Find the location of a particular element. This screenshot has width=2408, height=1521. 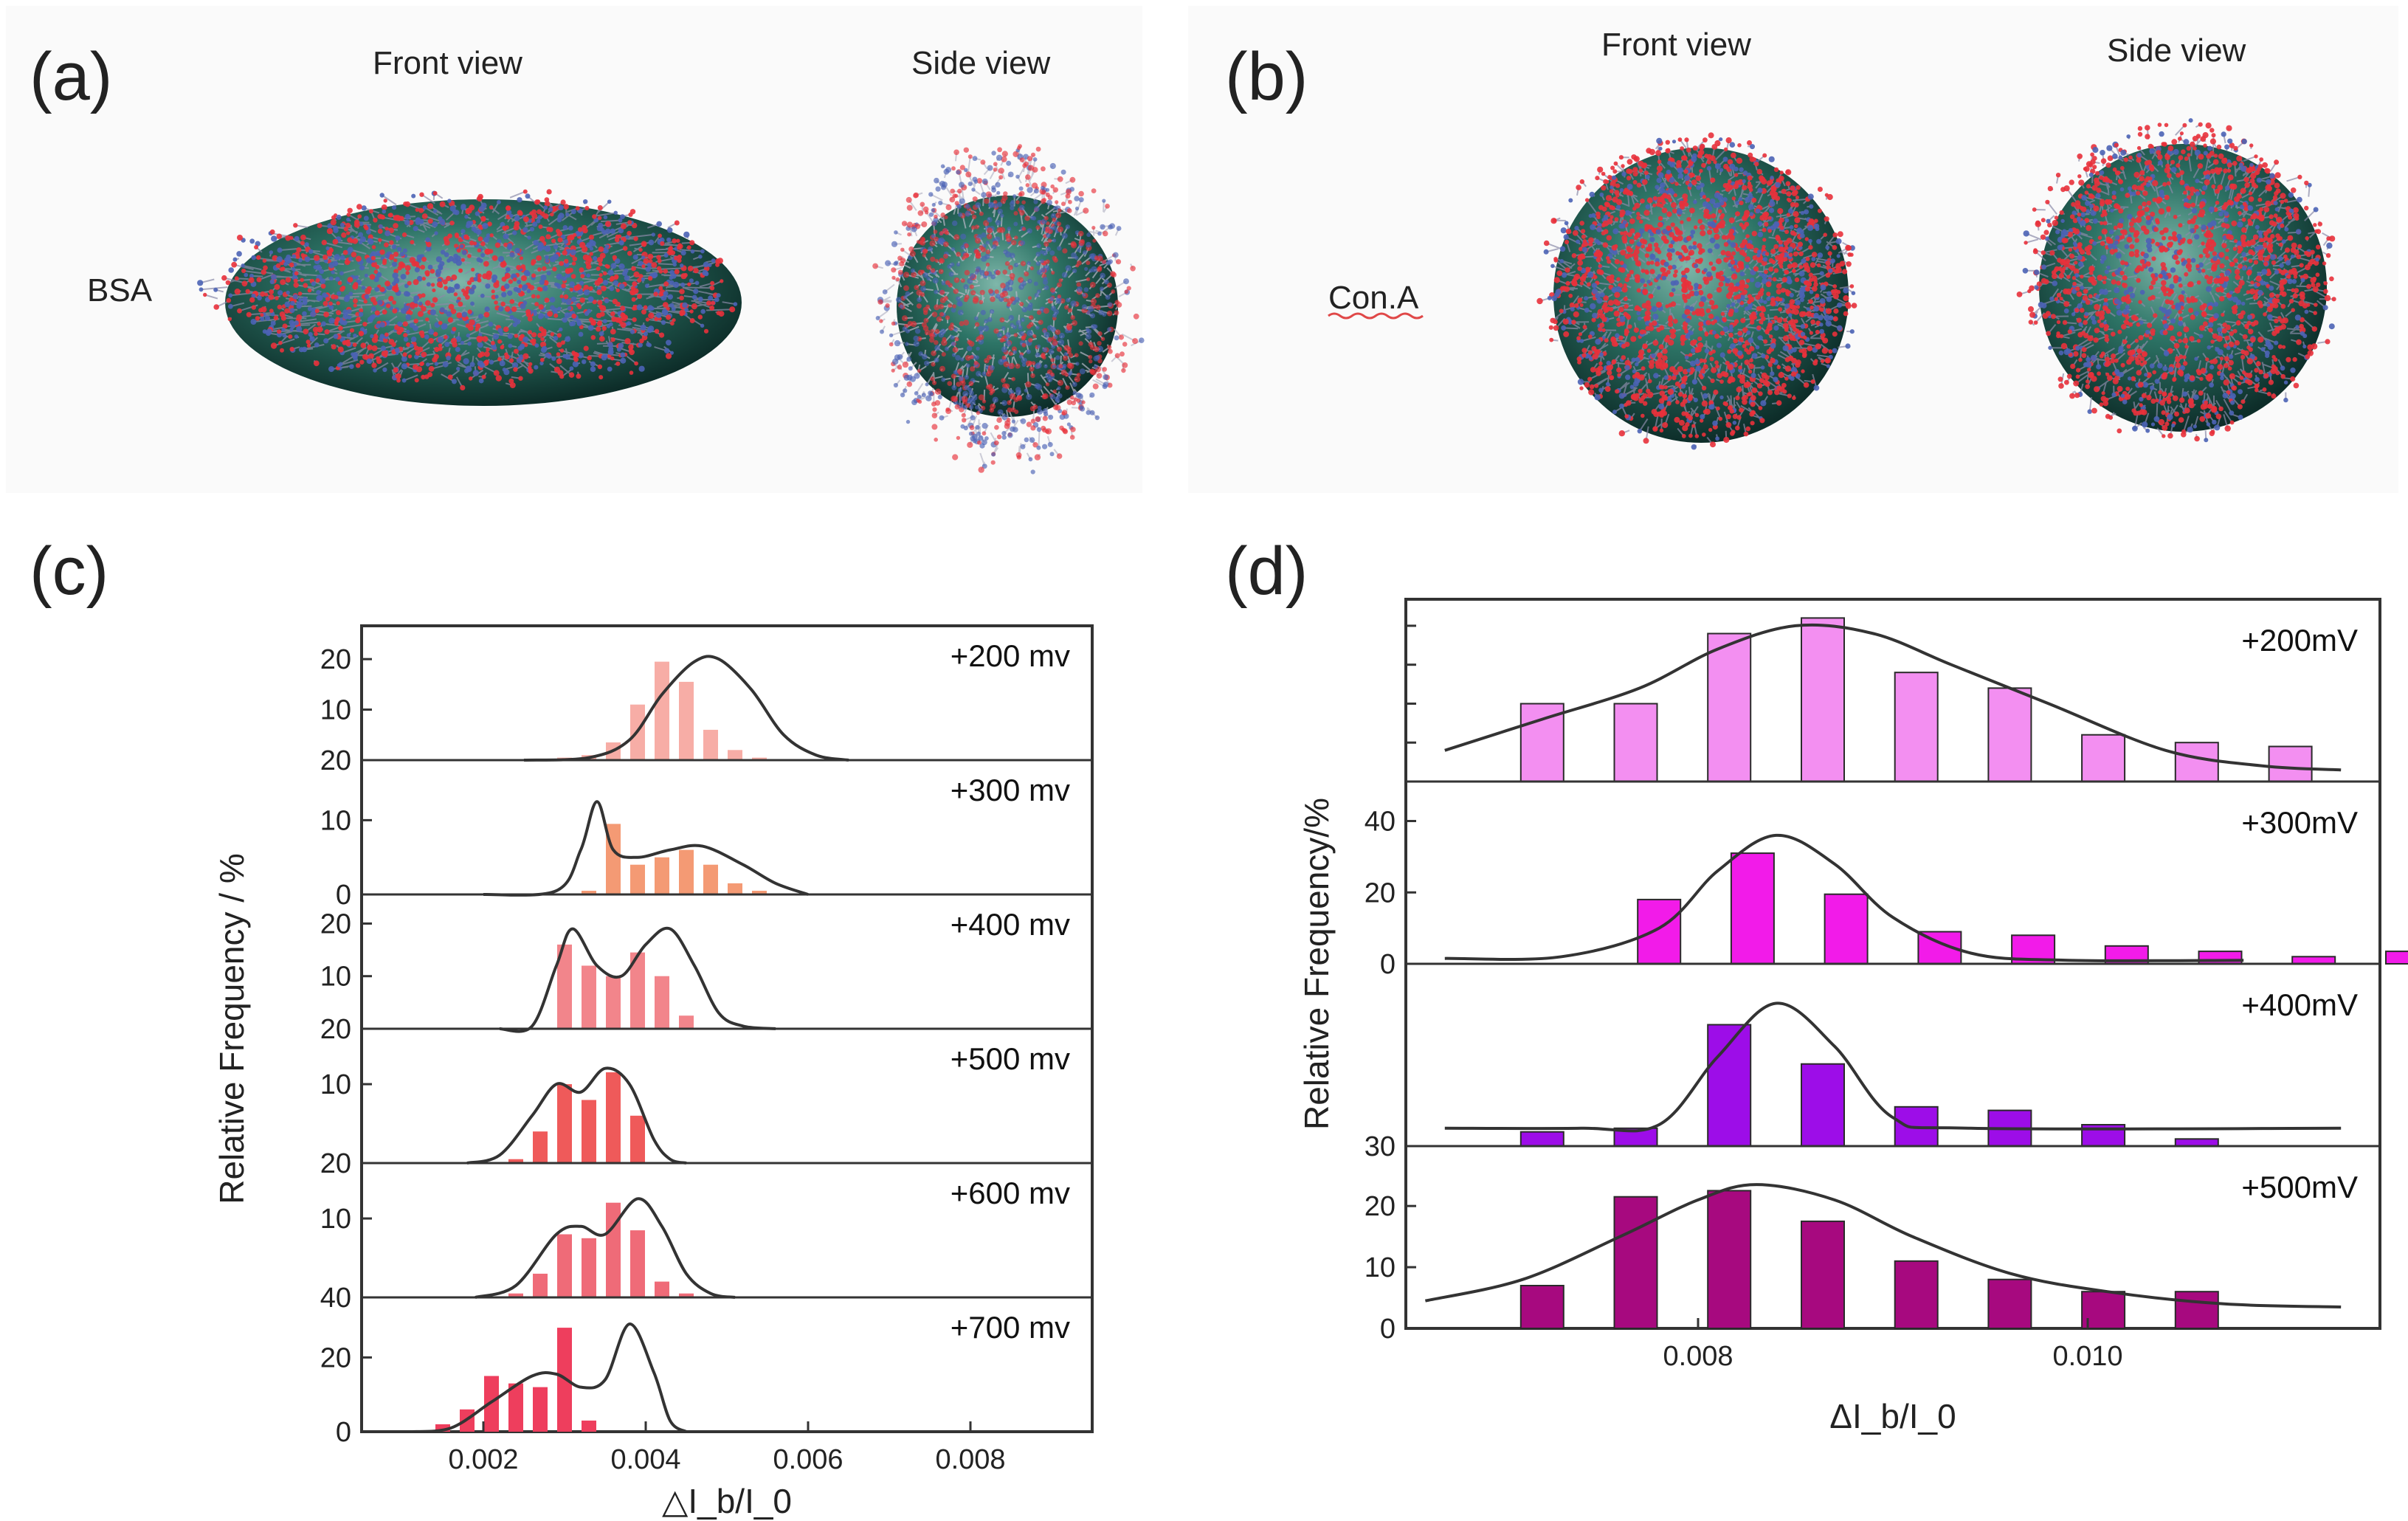

spell-underline is located at coordinates (1376, 316).